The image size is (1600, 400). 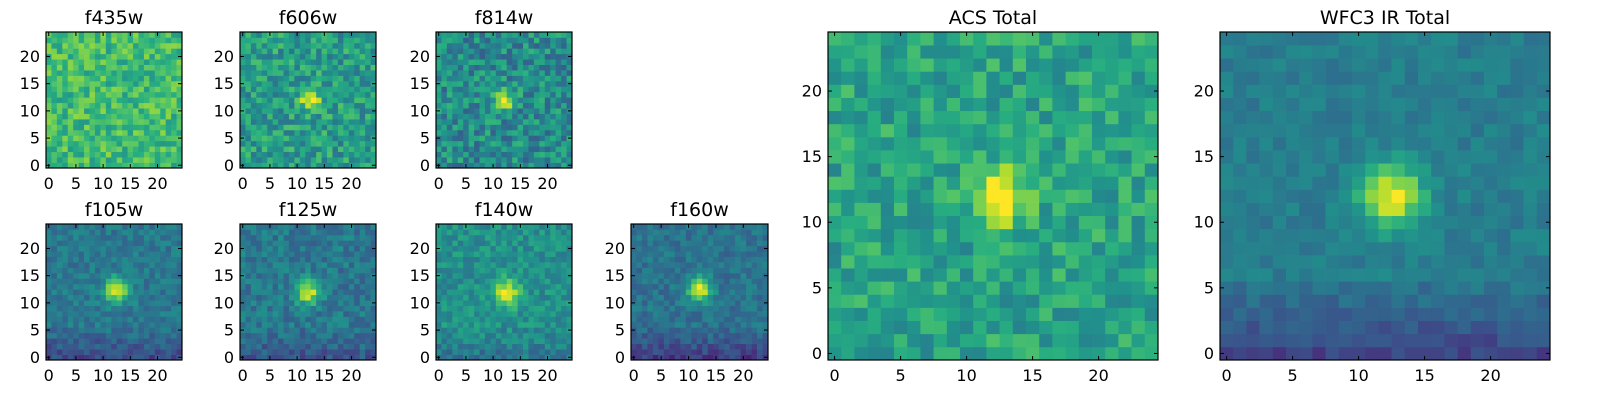 I want to click on x-tick-label: 0, so click(x=634, y=375).